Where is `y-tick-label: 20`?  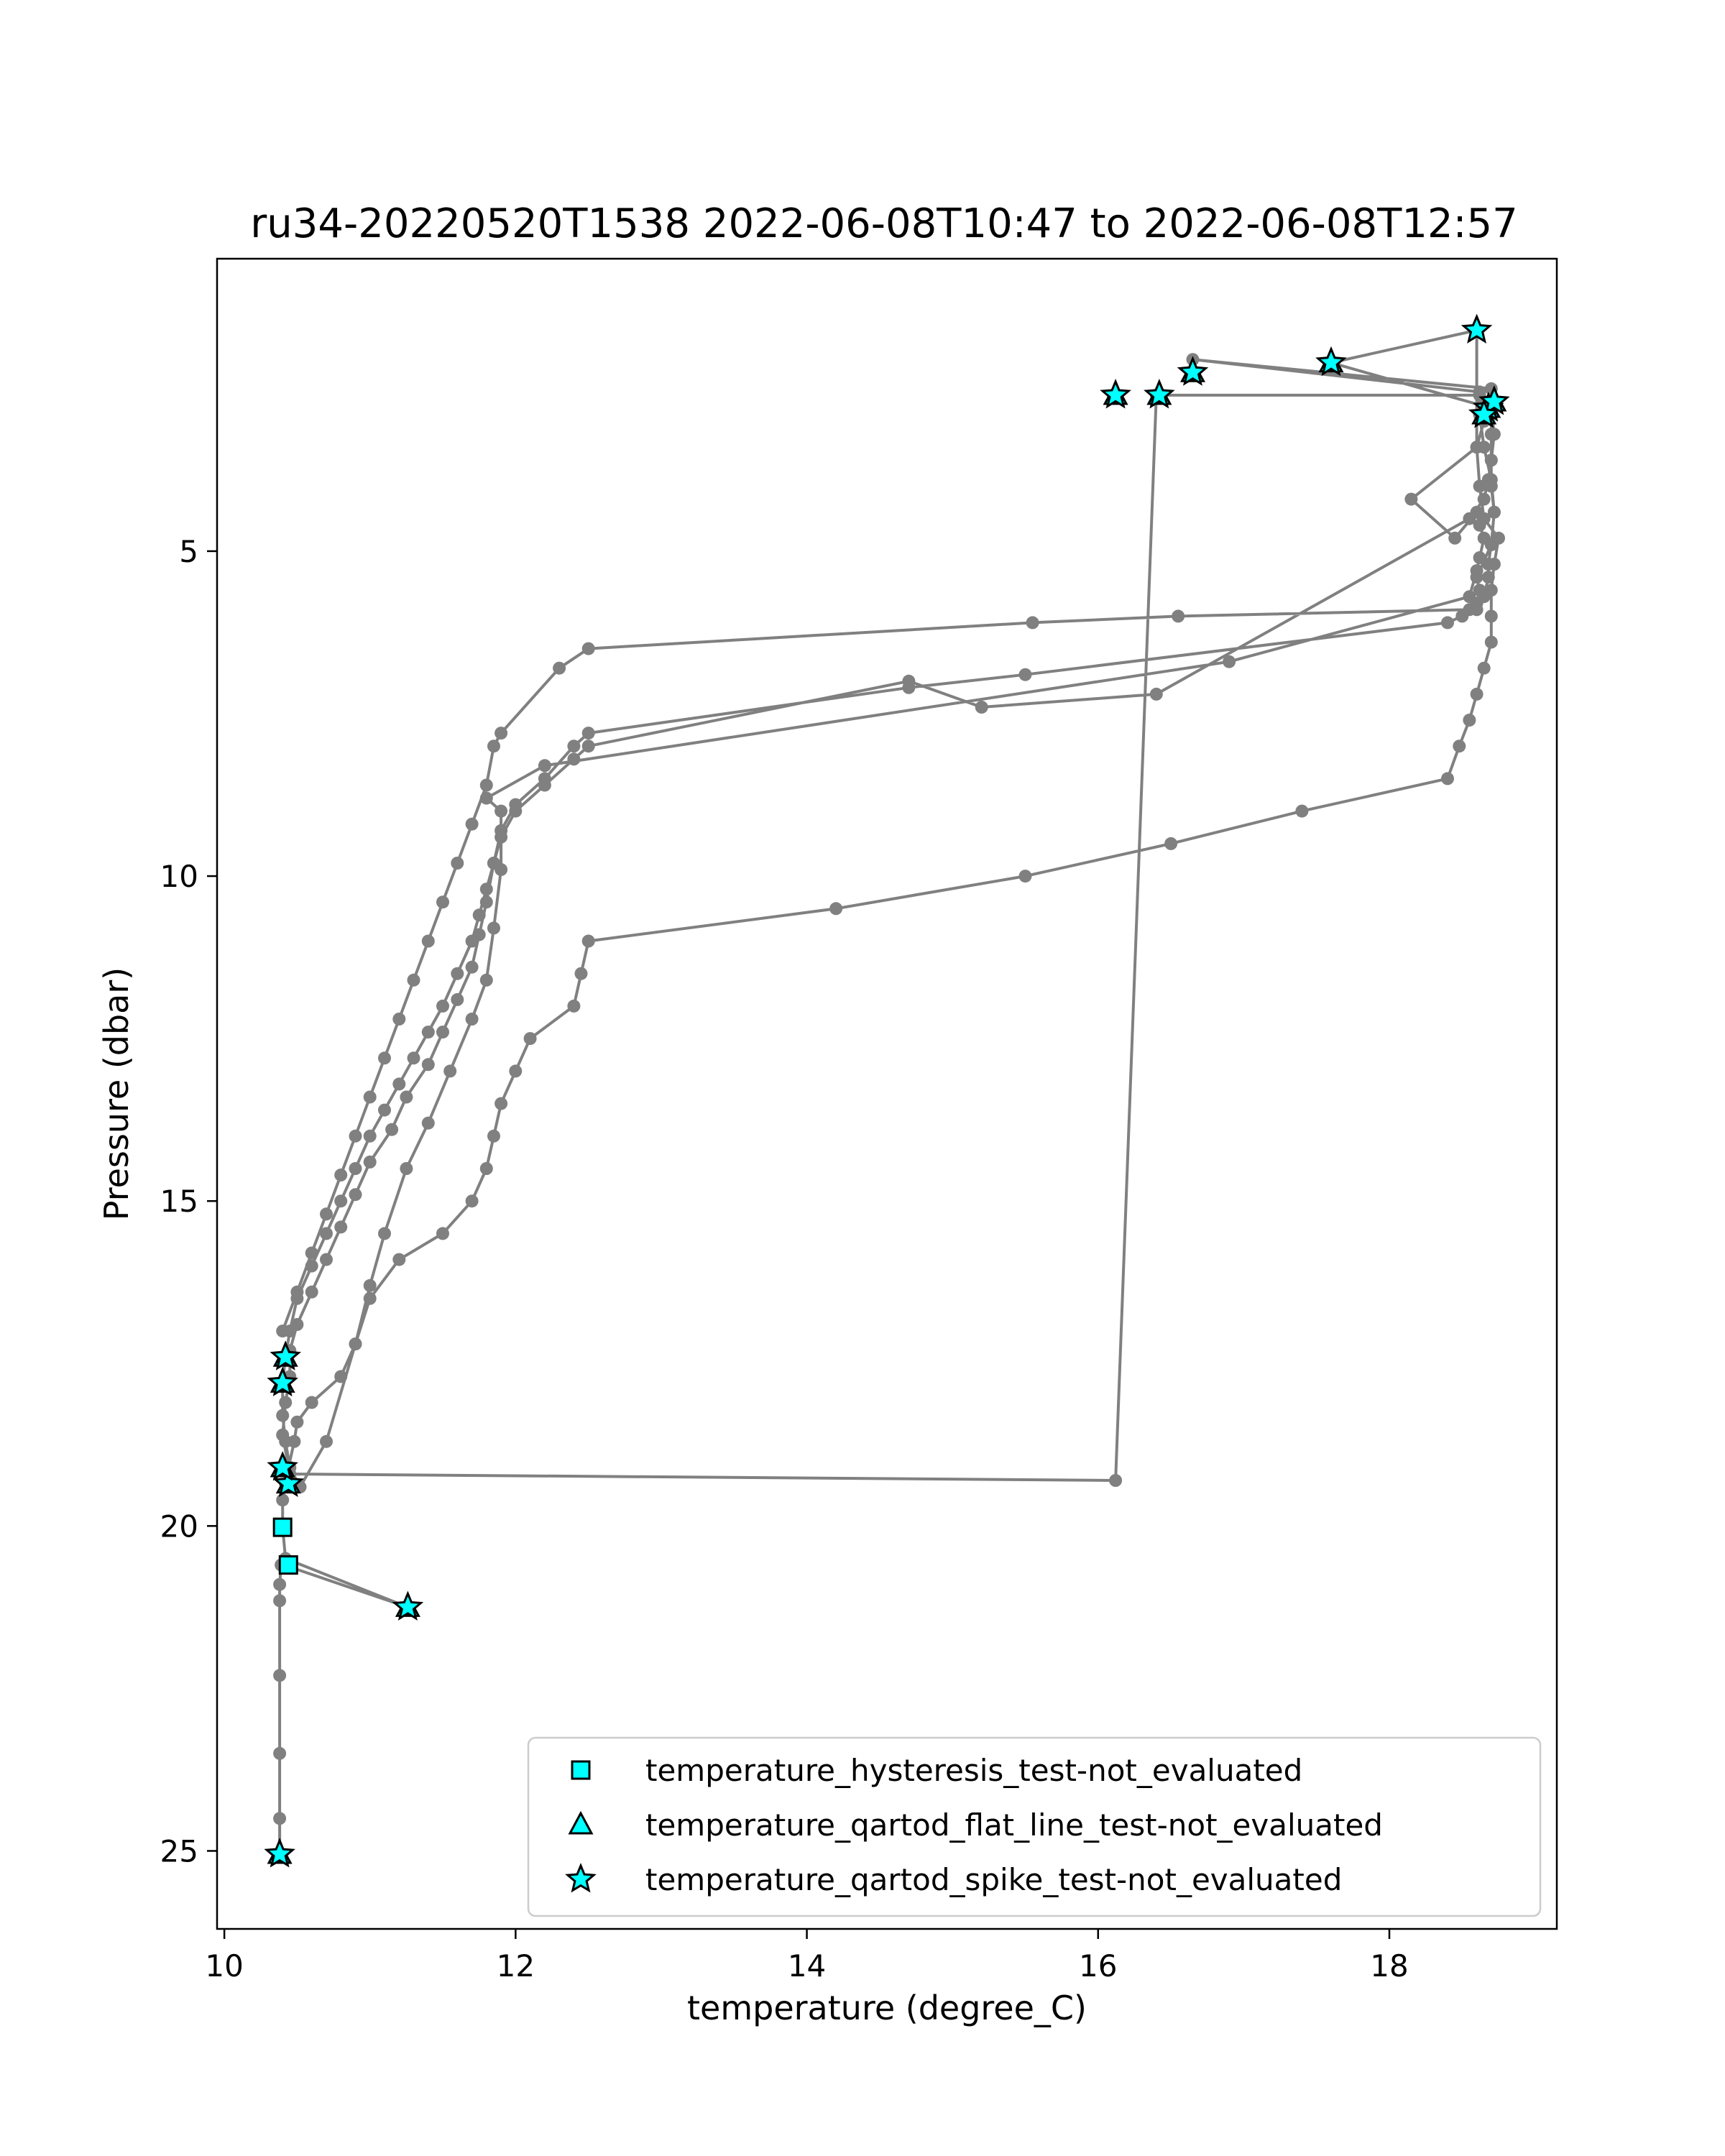 y-tick-label: 20 is located at coordinates (179, 1526).